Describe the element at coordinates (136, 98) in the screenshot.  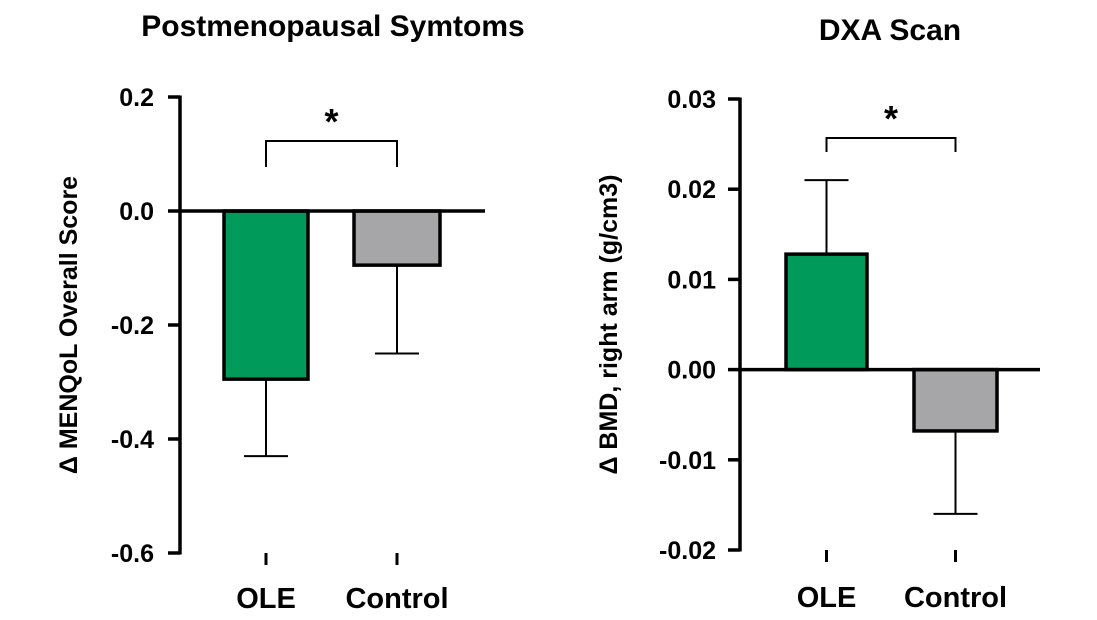
I see `y-tick-label: 0.2` at that location.